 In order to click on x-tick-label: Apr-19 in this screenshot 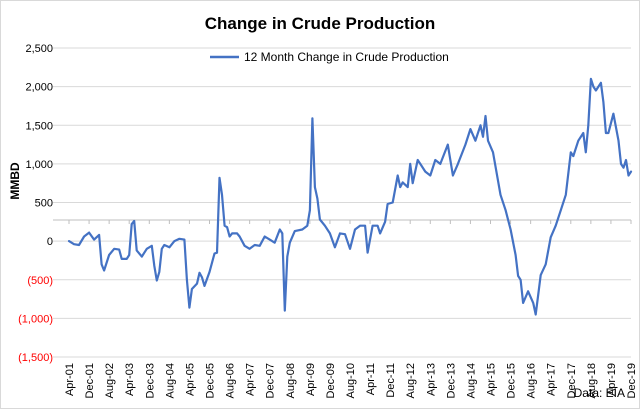, I will do `click(612, 379)`.